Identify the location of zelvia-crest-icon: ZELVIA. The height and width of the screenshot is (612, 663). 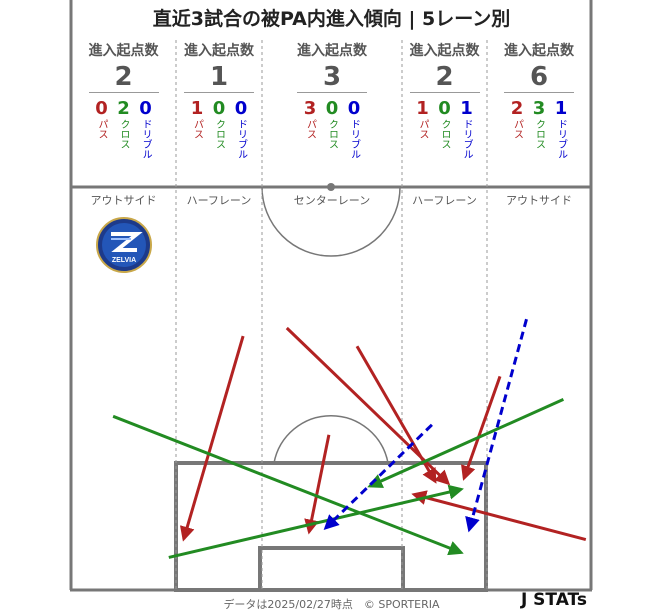
(124, 245).